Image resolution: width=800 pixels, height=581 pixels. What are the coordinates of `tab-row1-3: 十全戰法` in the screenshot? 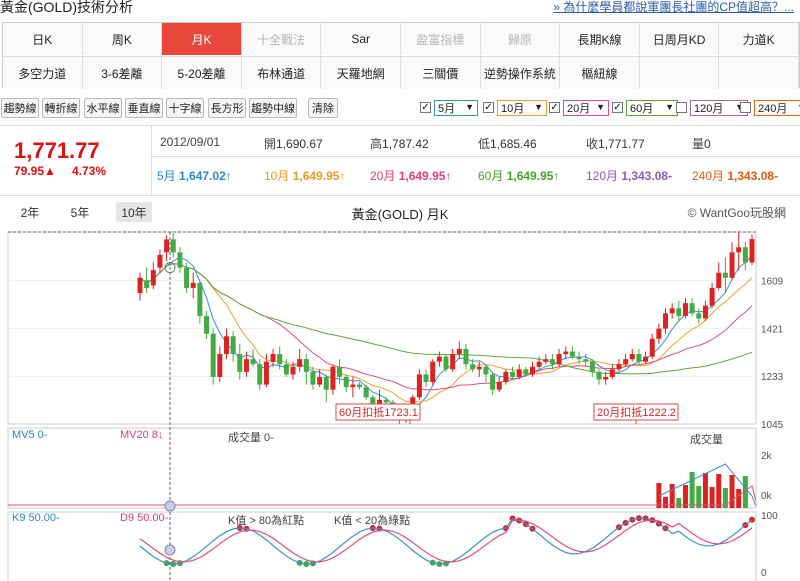 It's located at (281, 39).